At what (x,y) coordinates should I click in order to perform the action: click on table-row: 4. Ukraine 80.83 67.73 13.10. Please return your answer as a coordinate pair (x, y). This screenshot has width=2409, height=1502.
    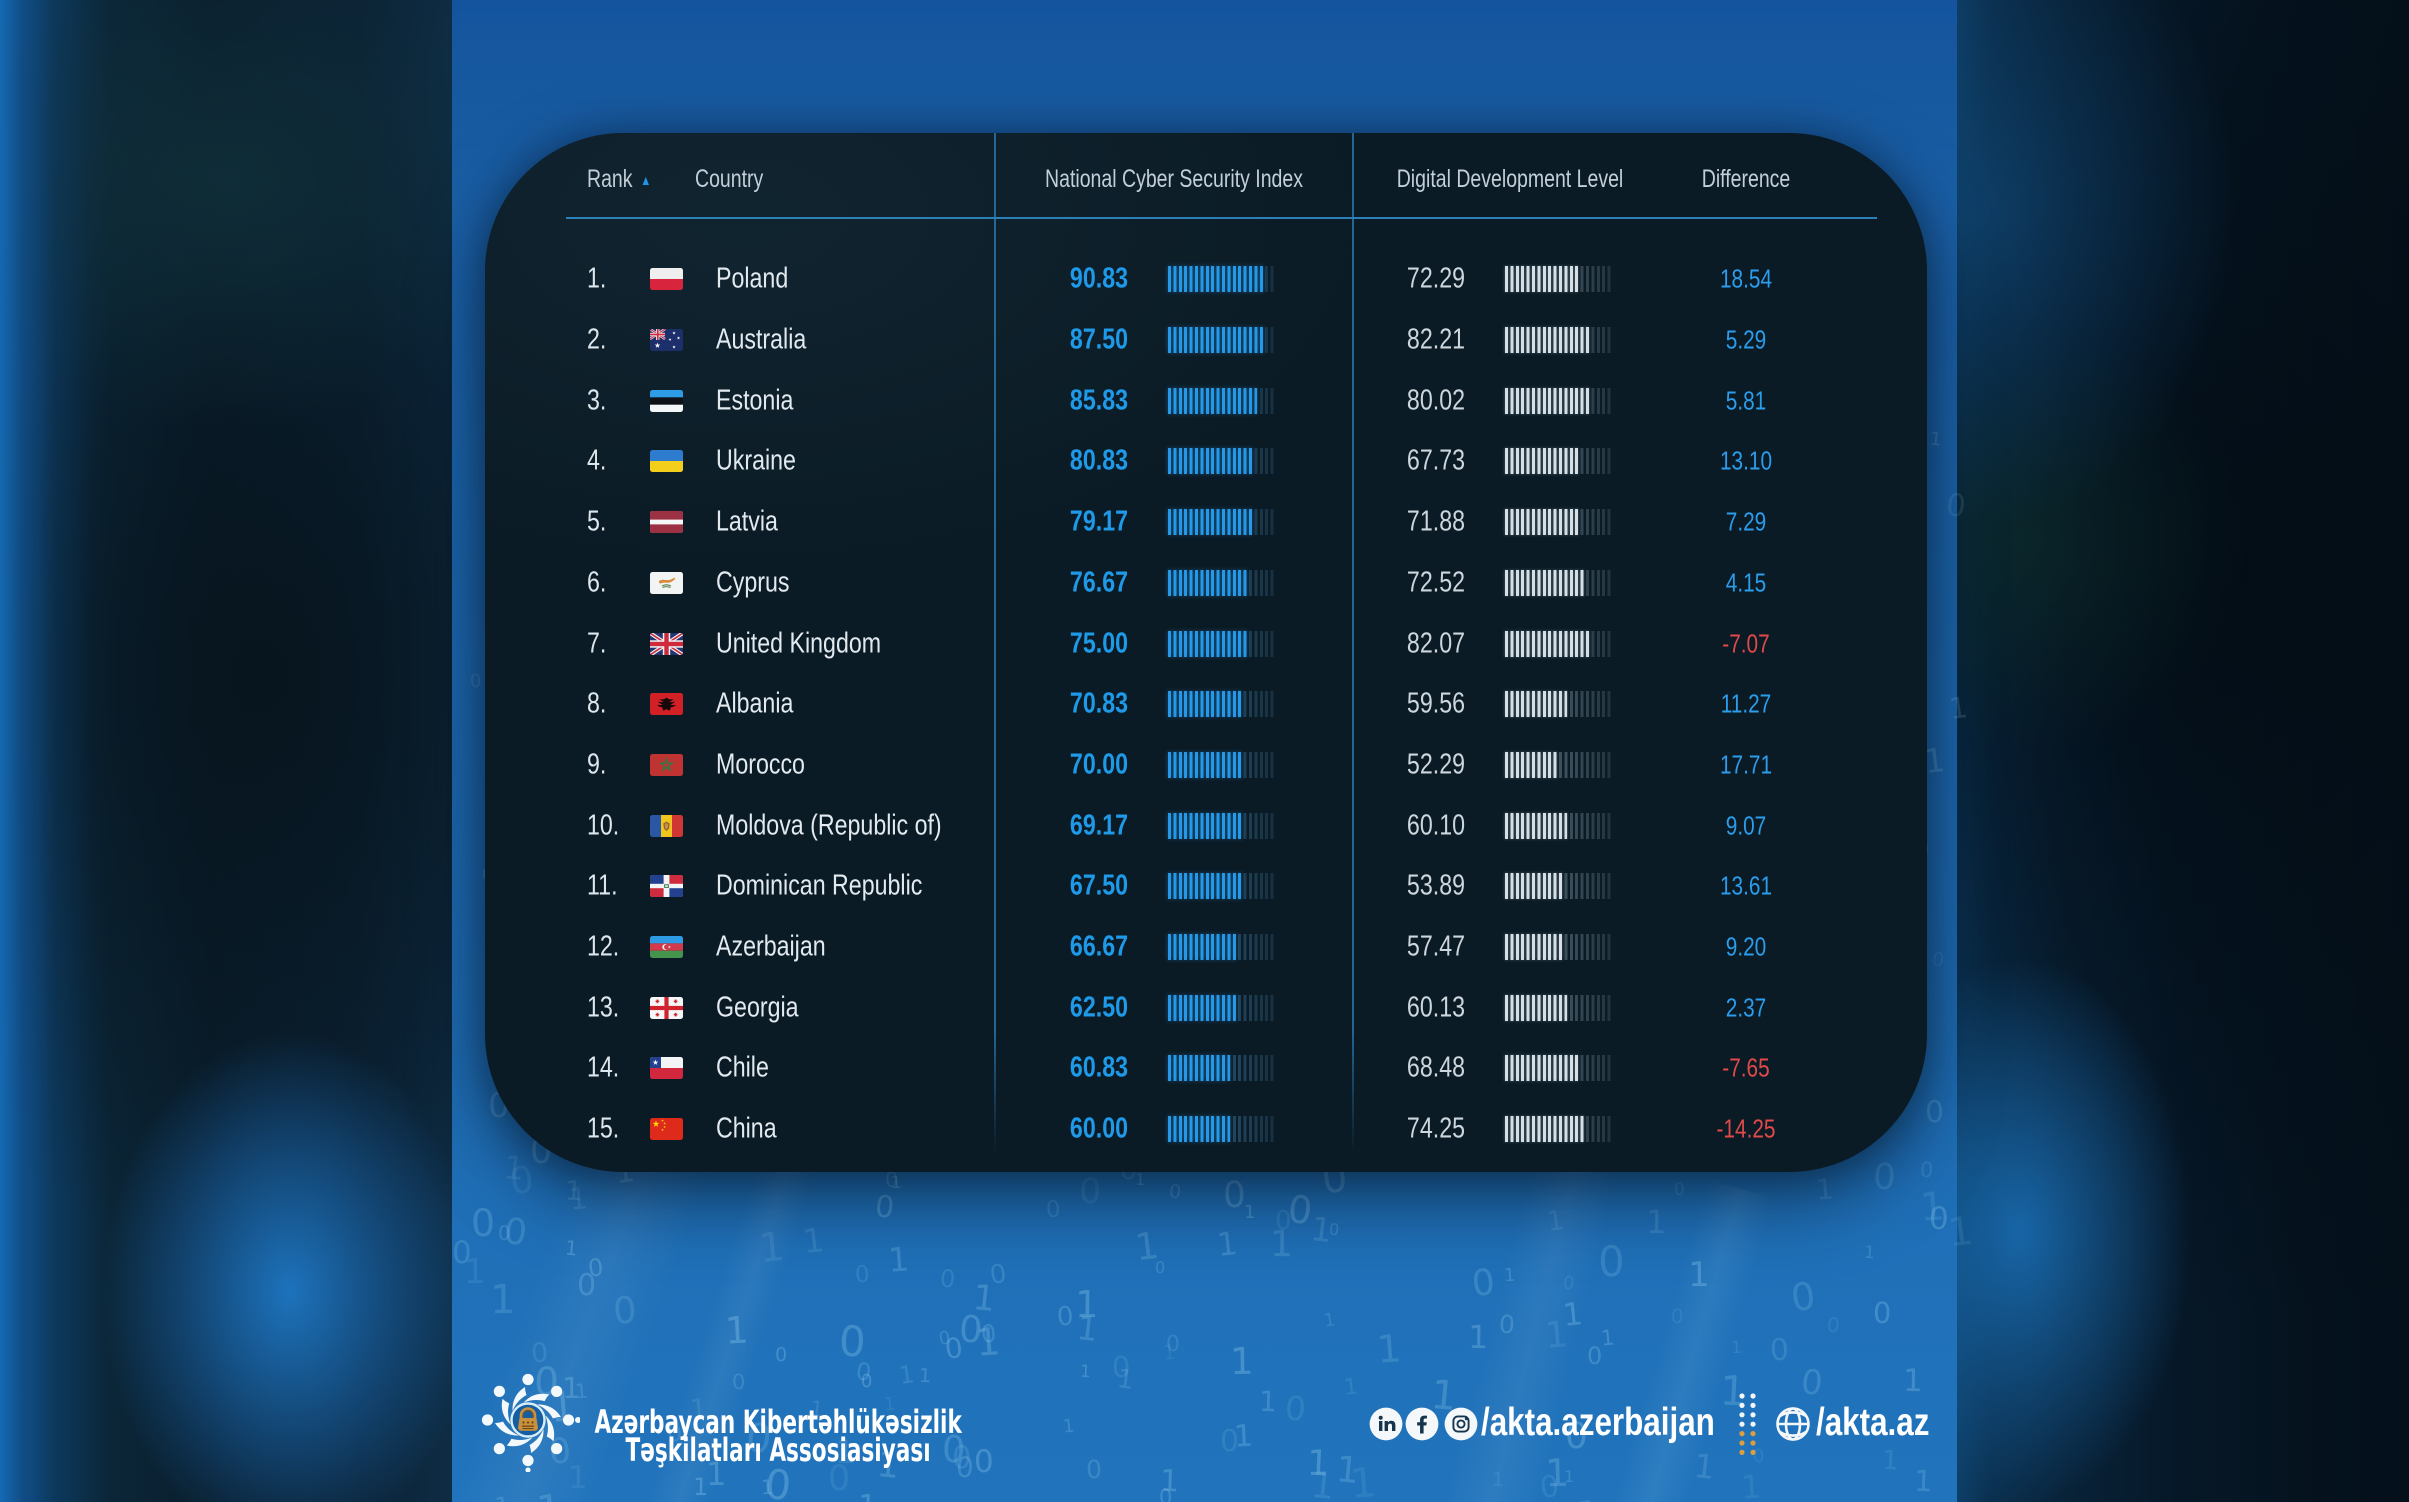
    Looking at the image, I should click on (1206, 461).